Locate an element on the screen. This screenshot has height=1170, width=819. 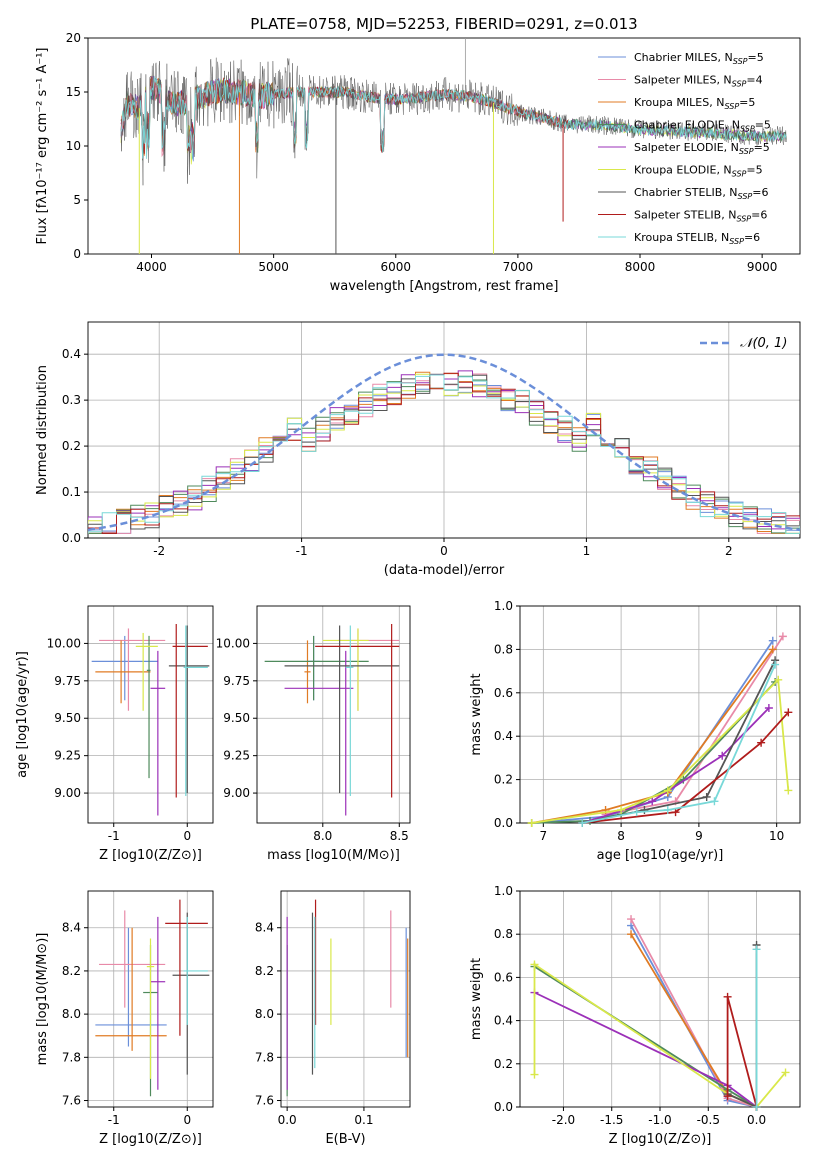
legend-entry: Kroupa ELODIE, NSSP=5 is located at coordinates (698, 171).